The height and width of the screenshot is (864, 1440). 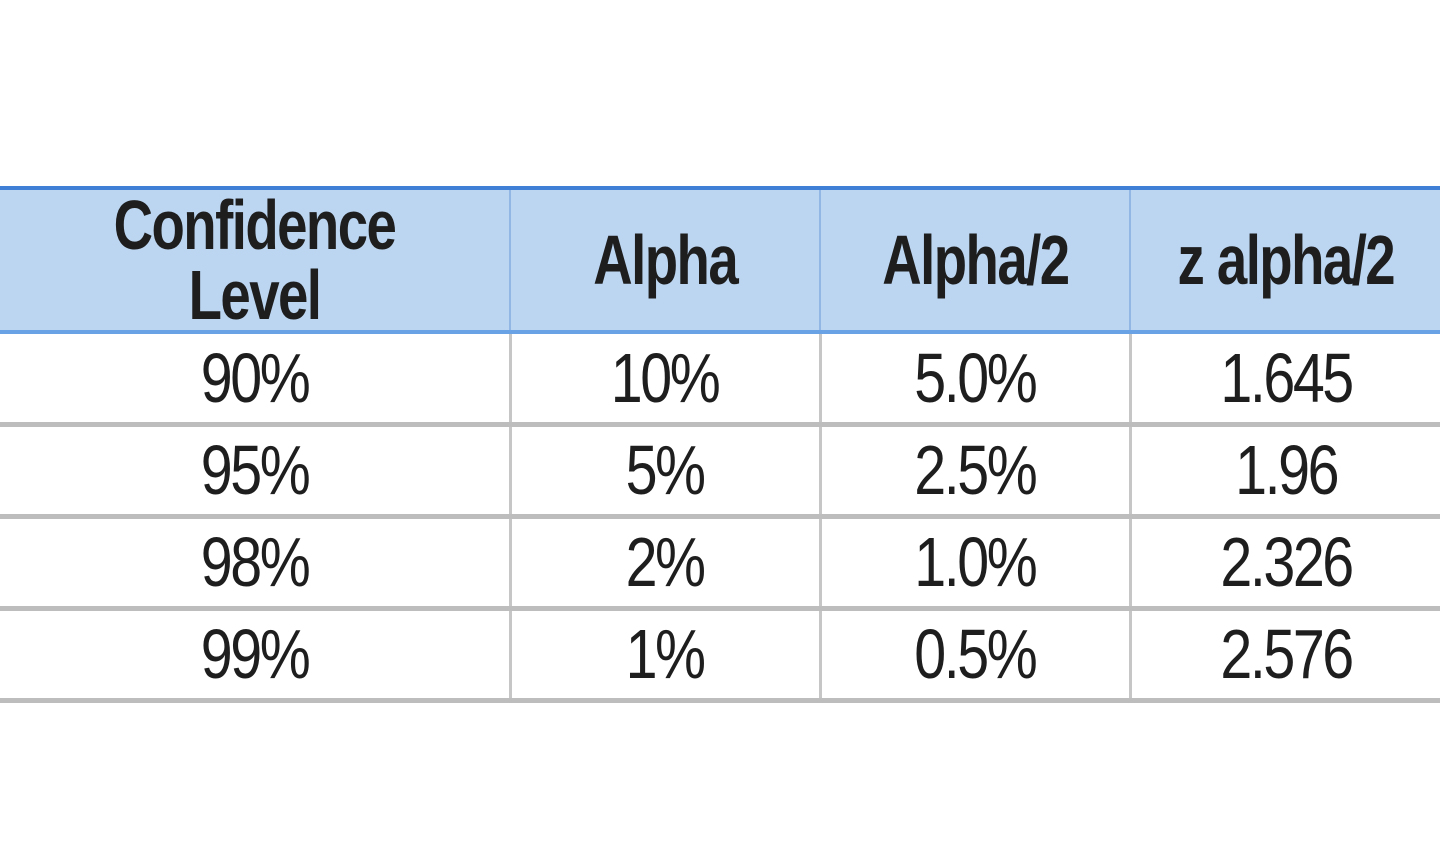 I want to click on cell-value: 90%, so click(x=255, y=377).